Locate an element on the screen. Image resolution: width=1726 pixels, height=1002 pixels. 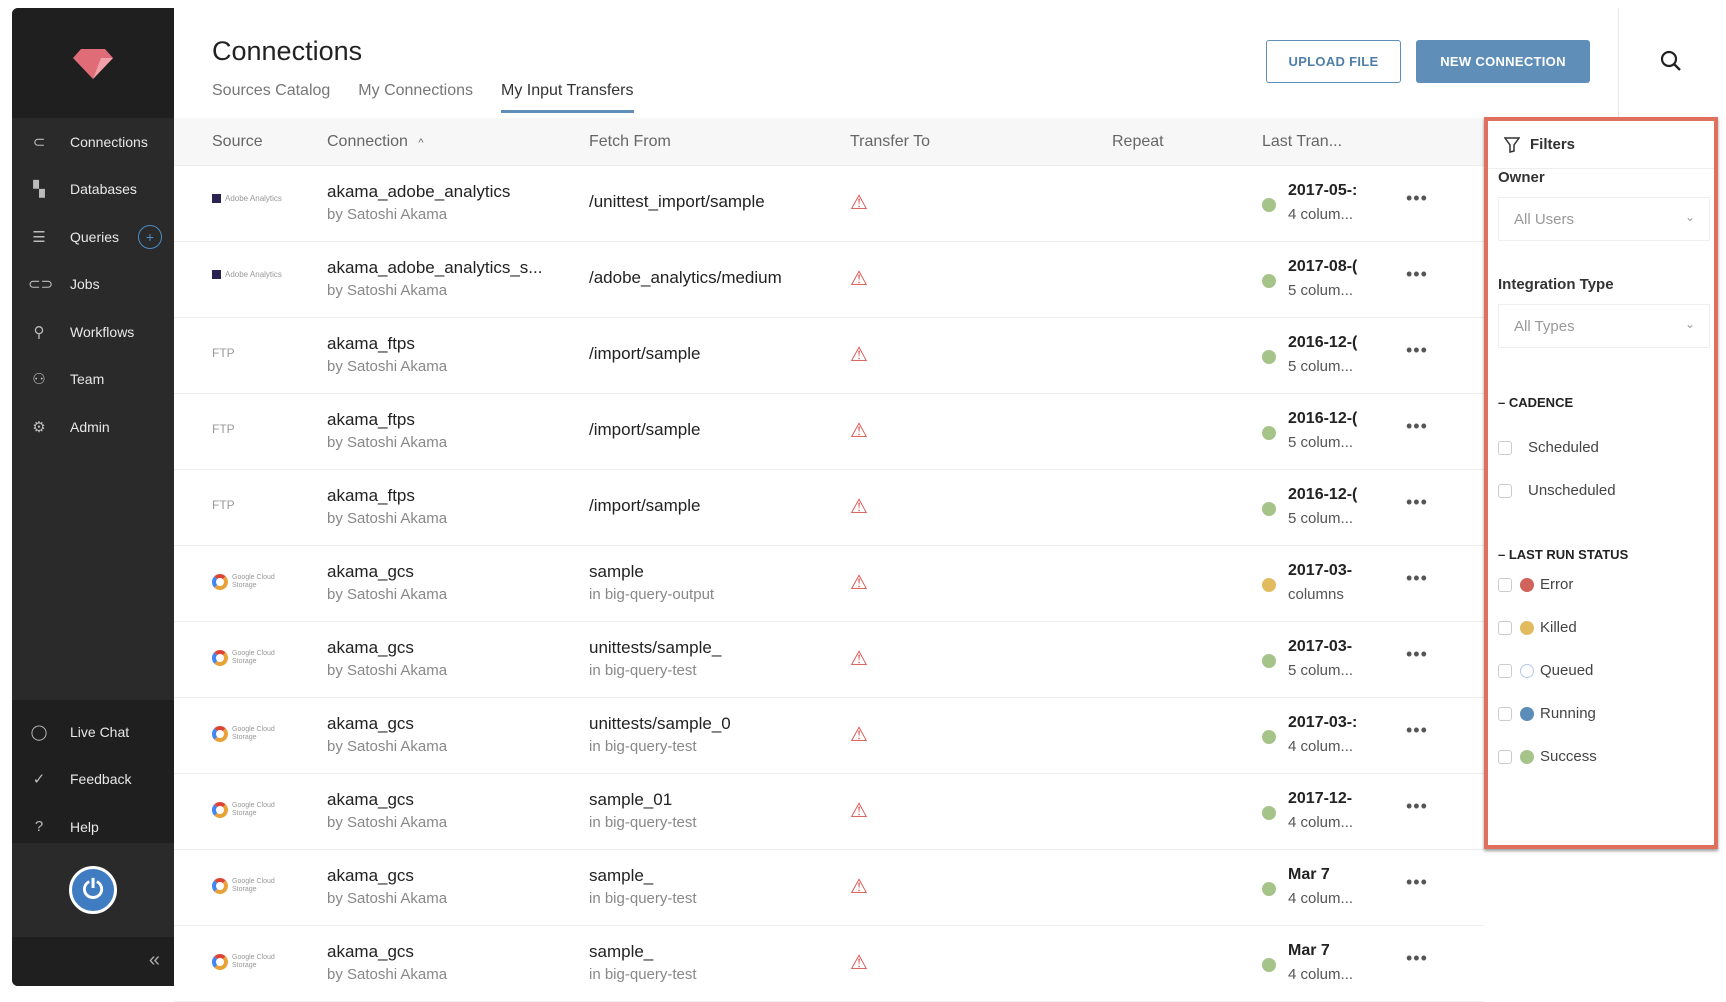
logo is located at coordinates (93, 63).